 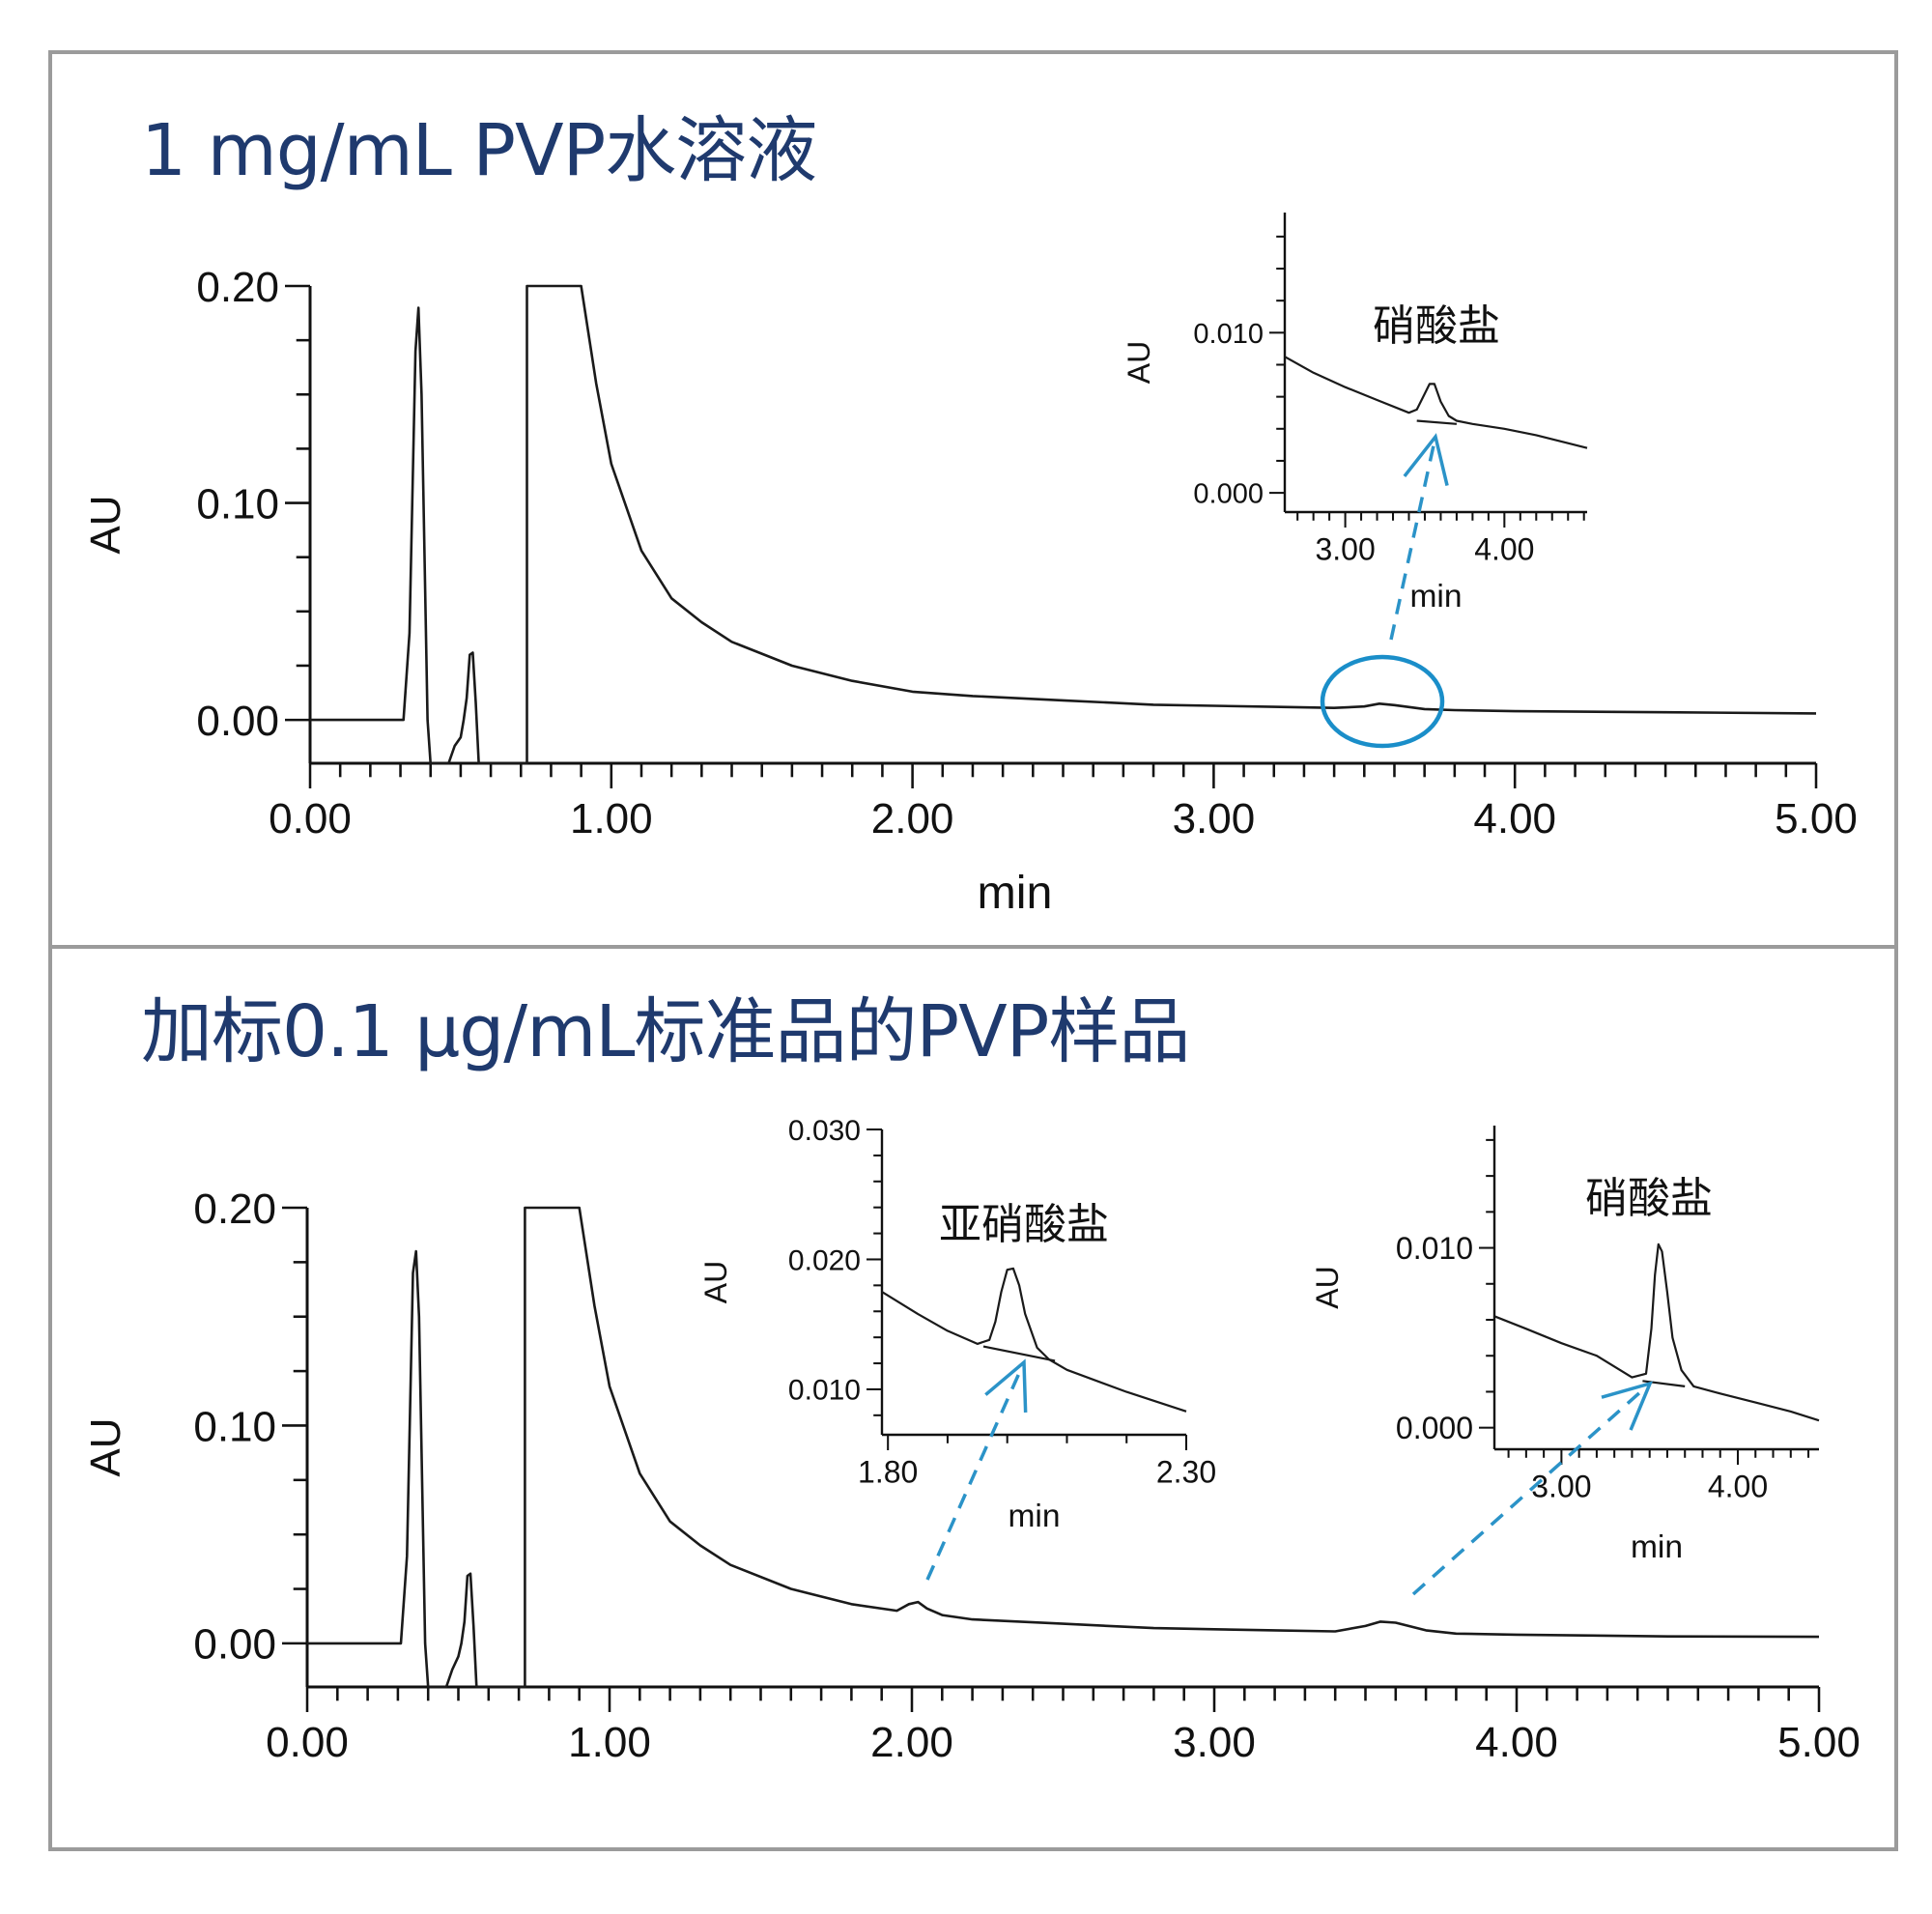 I want to click on nitrate-link-arrow-top, so click(x=1419, y=537).